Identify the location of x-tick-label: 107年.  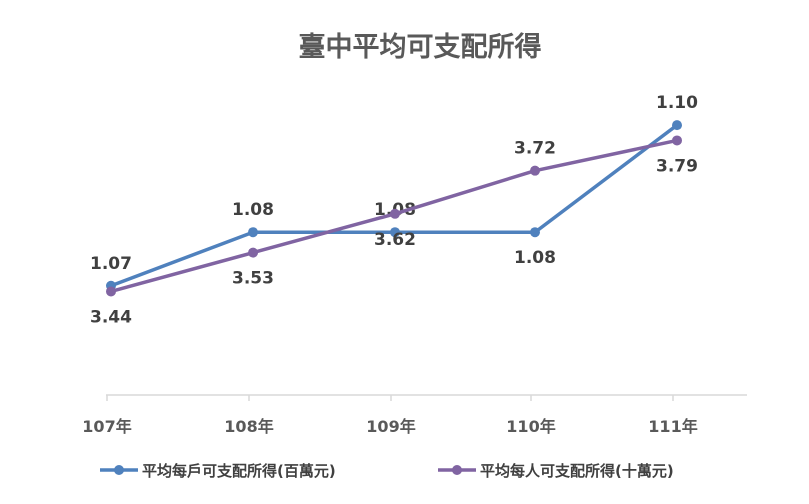
(106, 426).